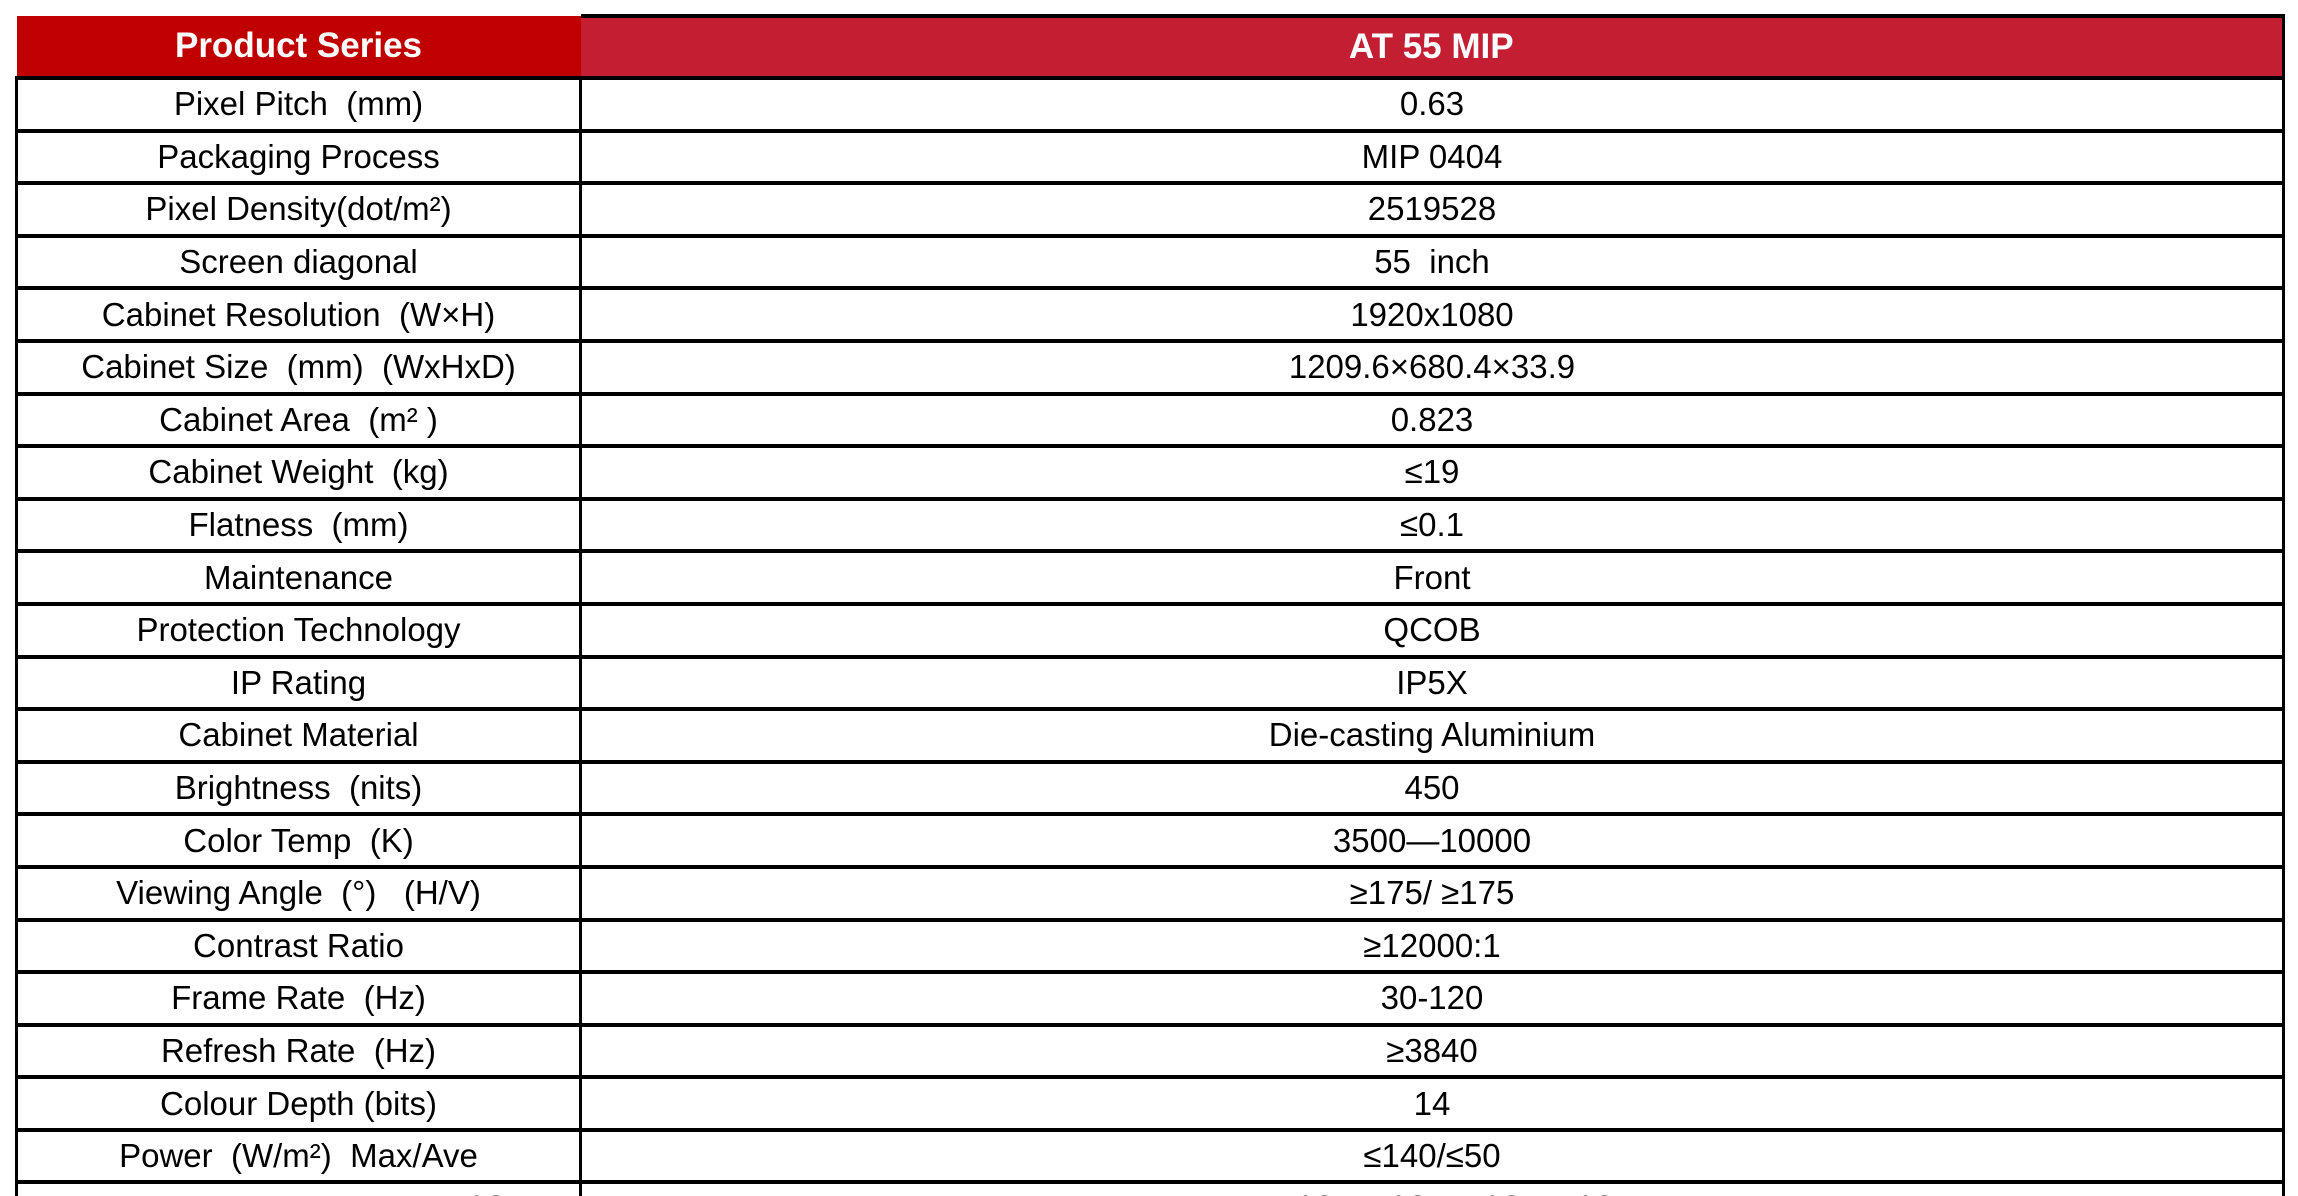  Describe the element at coordinates (298, 209) in the screenshot. I see `spec-label: Pixel Density(dot/m²)` at that location.